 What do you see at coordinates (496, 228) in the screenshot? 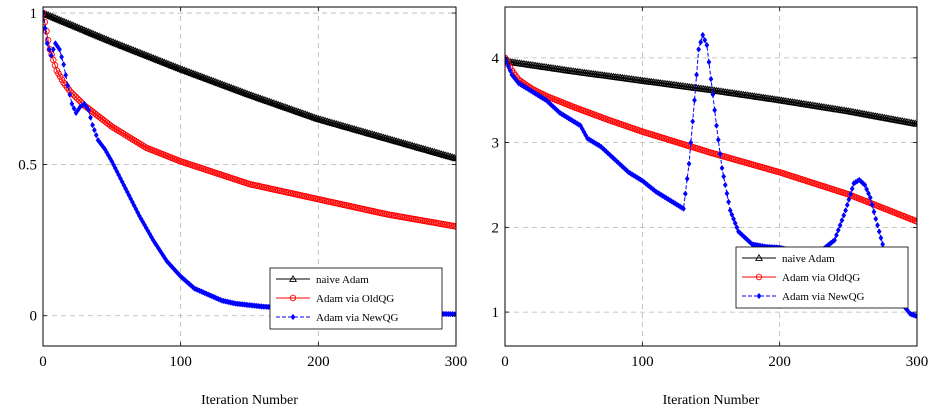
I see `y-tick-label: 2` at bounding box center [496, 228].